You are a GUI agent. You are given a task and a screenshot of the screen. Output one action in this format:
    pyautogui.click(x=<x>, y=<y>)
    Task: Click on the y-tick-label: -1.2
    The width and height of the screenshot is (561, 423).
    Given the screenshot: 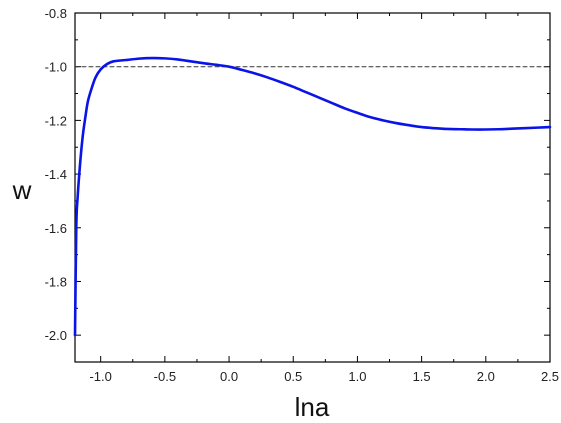 What is the action you would take?
    pyautogui.click(x=56, y=120)
    